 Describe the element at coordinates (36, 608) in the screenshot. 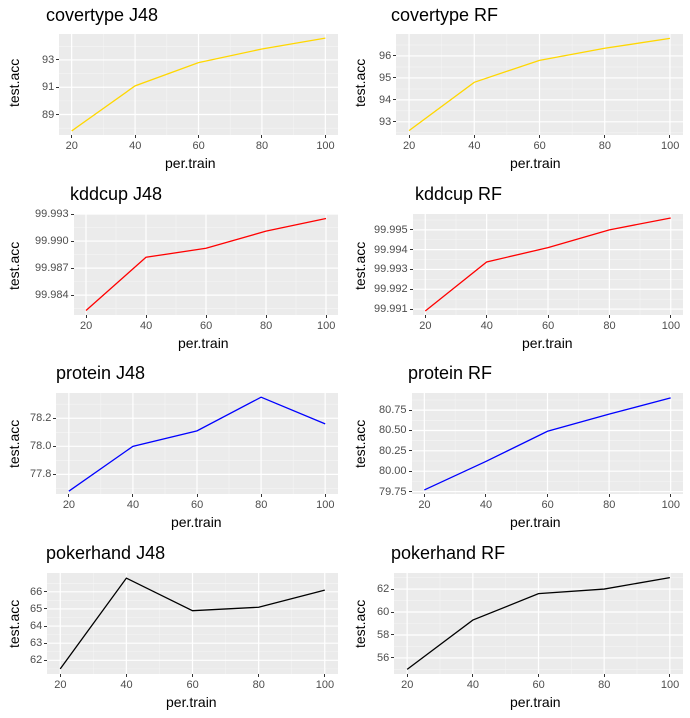

I see `y-tick-label: 65` at that location.